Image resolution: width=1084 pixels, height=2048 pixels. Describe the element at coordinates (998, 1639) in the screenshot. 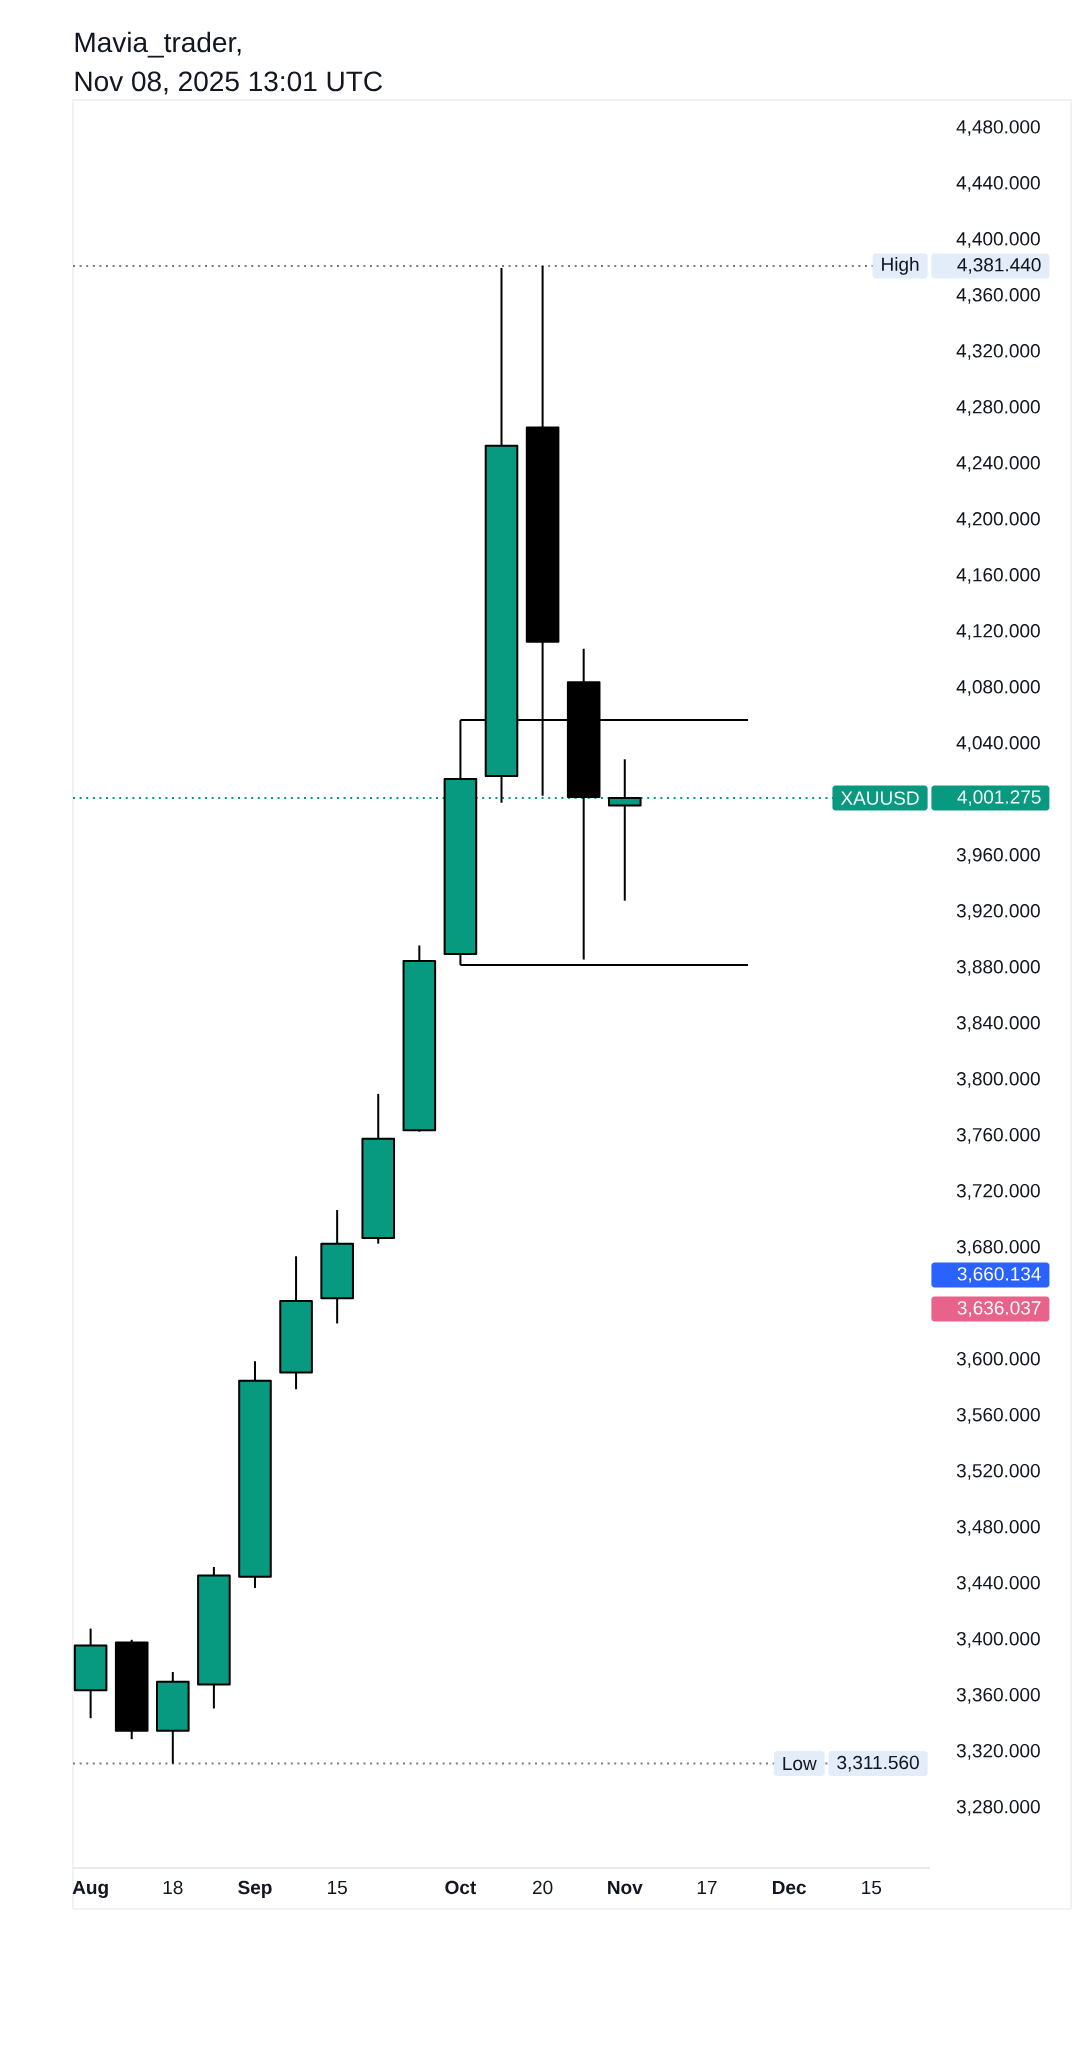

I see `y-tick-label: 3,400.000` at that location.